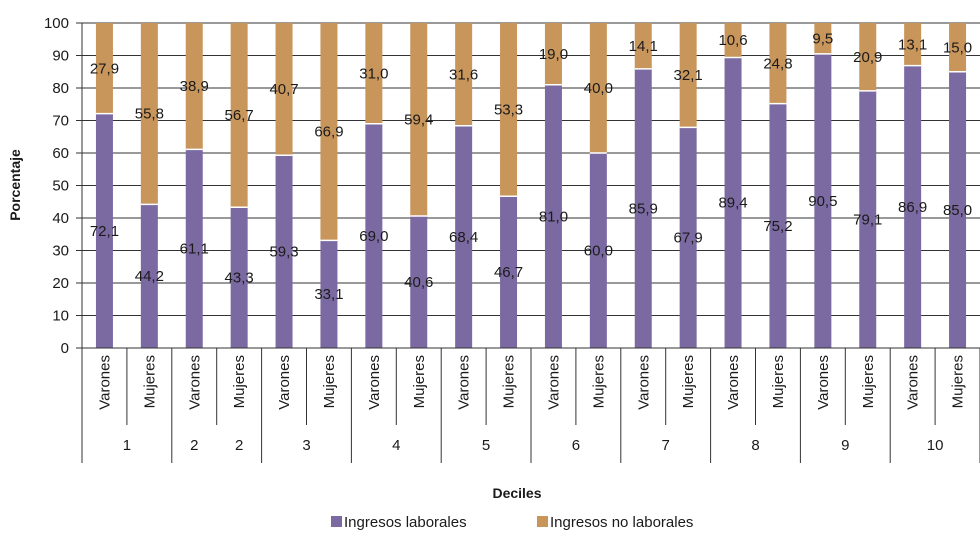 The image size is (980, 536). Describe the element at coordinates (418, 120) in the screenshot. I see `data-label-no-laborales: 59,4` at that location.